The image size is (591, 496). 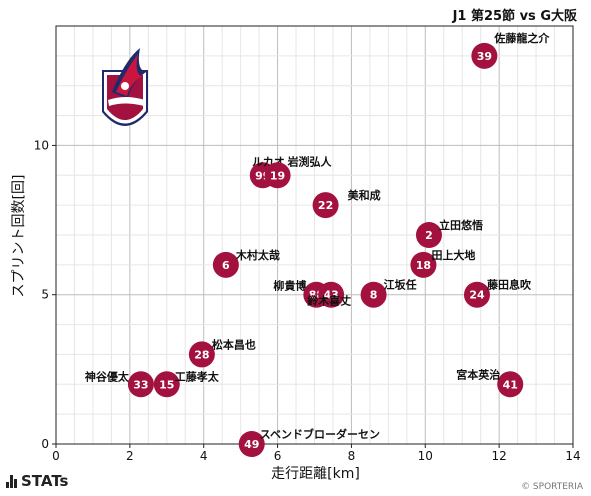 I want to click on point-label: 鈴木喜丈, so click(x=329, y=301).